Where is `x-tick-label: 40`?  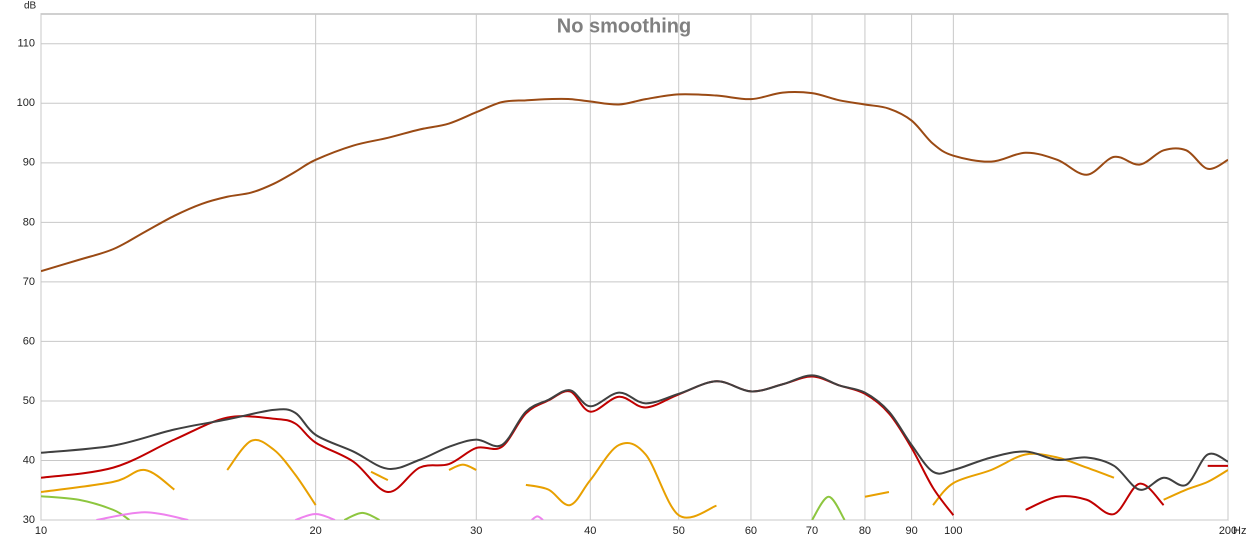 x-tick-label: 40 is located at coordinates (590, 531).